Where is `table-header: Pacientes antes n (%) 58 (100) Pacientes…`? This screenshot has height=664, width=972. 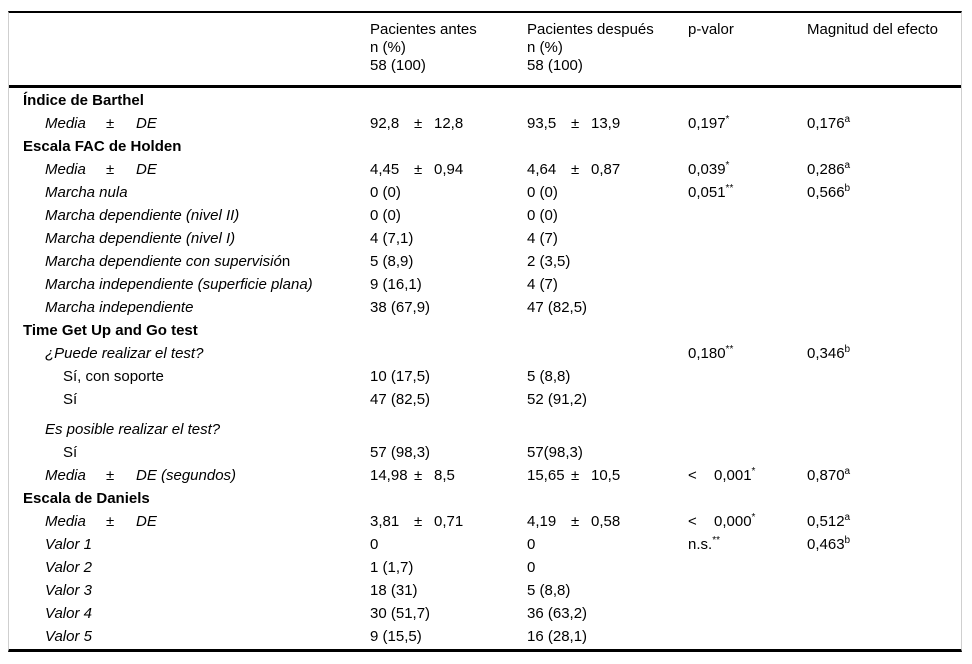
table-header: Pacientes antes n (%) 58 (100) Pacientes… is located at coordinates (485, 50).